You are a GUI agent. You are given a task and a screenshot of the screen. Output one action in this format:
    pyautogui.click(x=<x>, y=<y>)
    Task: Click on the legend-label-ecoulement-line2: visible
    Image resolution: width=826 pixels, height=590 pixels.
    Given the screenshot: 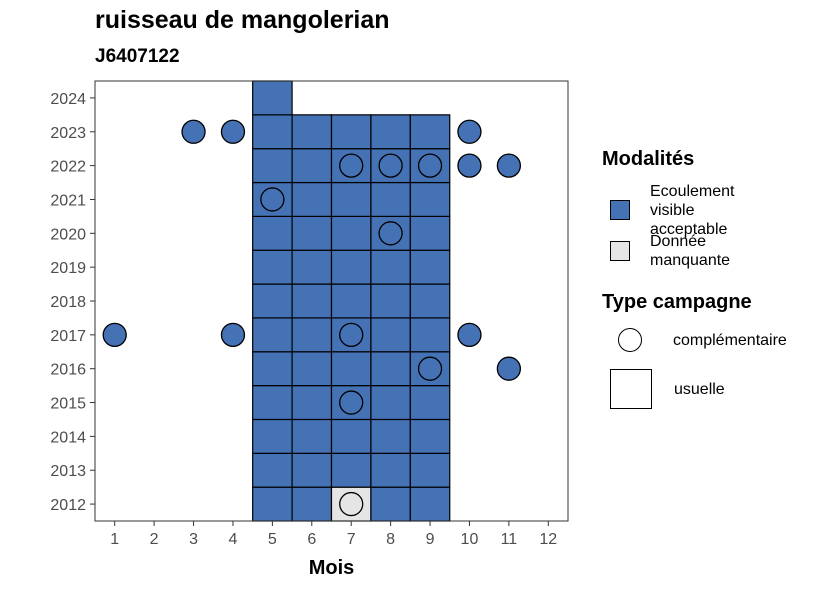 What is the action you would take?
    pyautogui.click(x=672, y=210)
    